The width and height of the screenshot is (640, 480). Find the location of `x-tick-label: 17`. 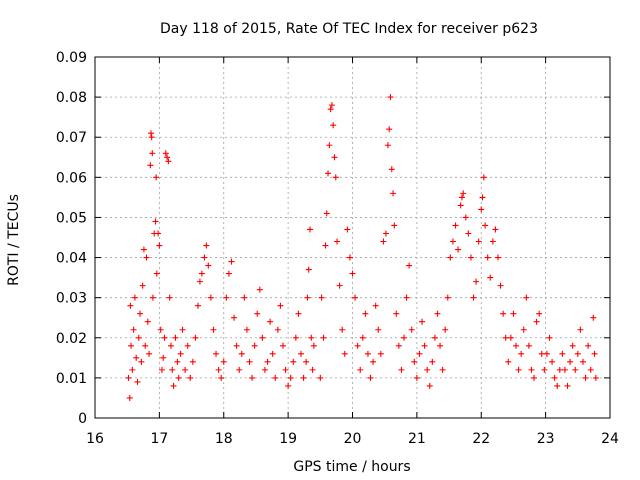

x-tick-label: 17 is located at coordinates (159, 439).